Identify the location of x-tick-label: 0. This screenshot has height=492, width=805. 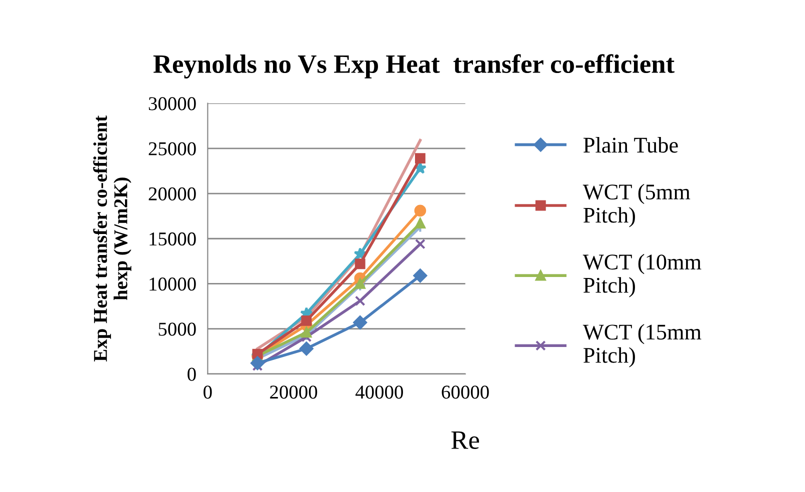
(208, 392).